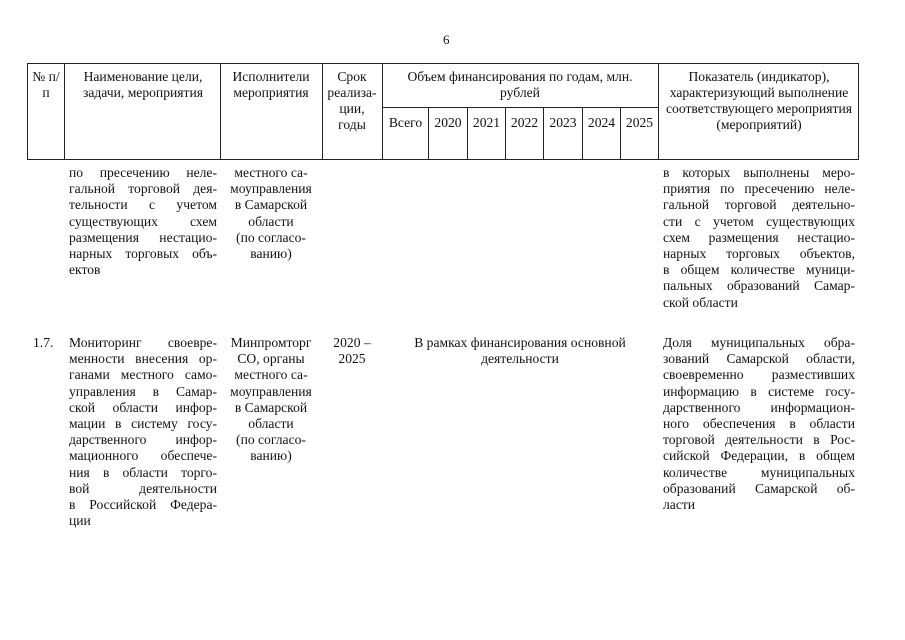 This screenshot has width=905, height=640. I want to click on text-line: информацию в системе госу-, so click(759, 391).